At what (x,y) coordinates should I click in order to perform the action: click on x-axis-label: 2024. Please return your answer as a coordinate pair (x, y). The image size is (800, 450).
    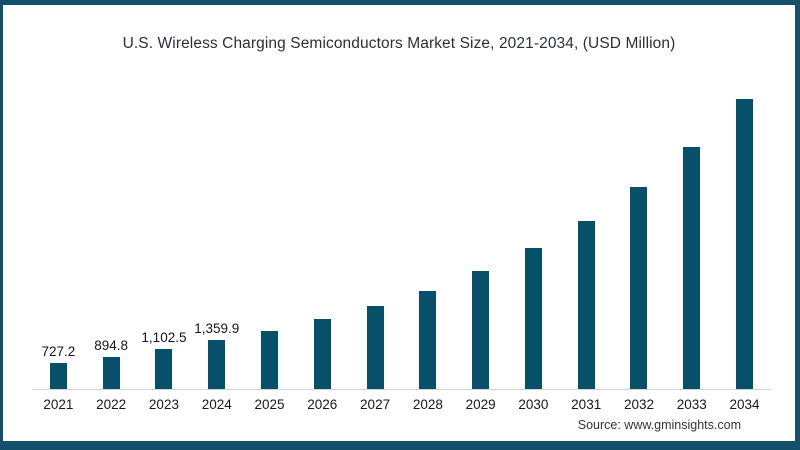
    Looking at the image, I should click on (216, 404).